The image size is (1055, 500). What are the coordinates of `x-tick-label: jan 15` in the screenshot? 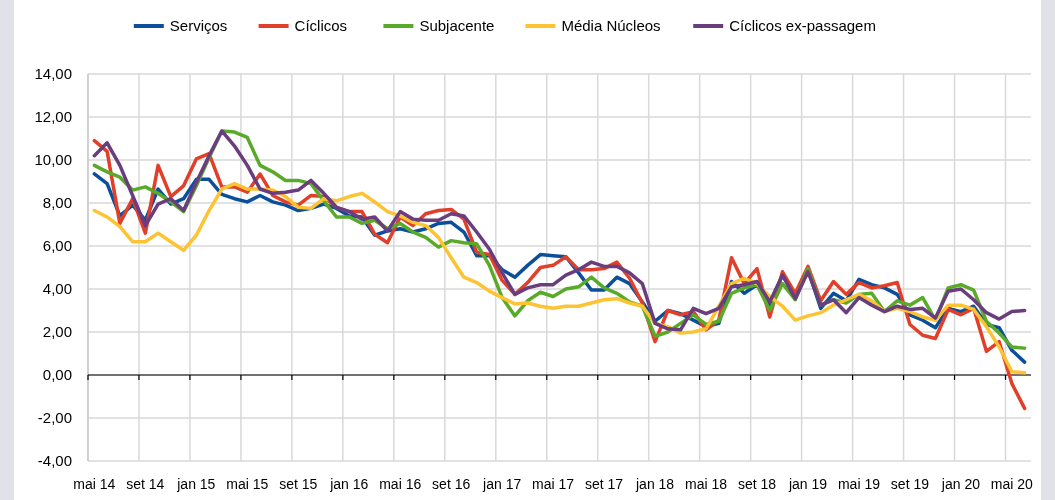 It's located at (196, 484).